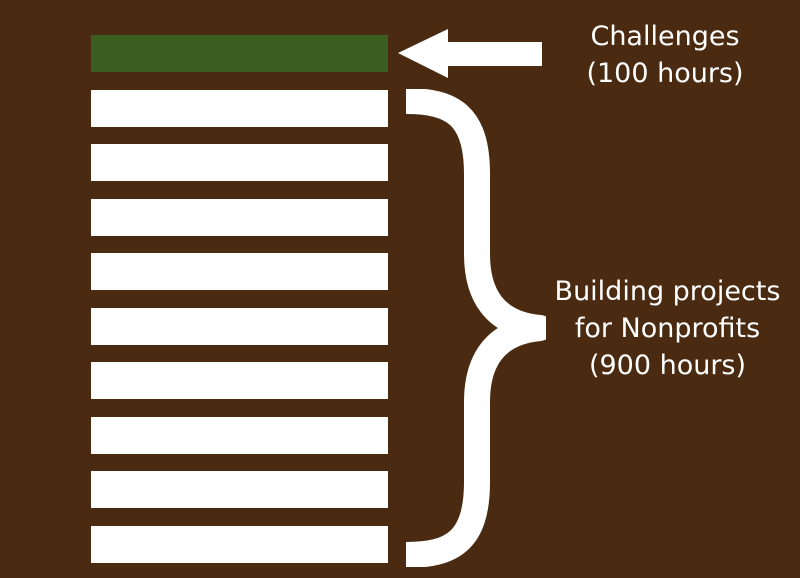  I want to click on challenges-title: Challenges, so click(665, 36).